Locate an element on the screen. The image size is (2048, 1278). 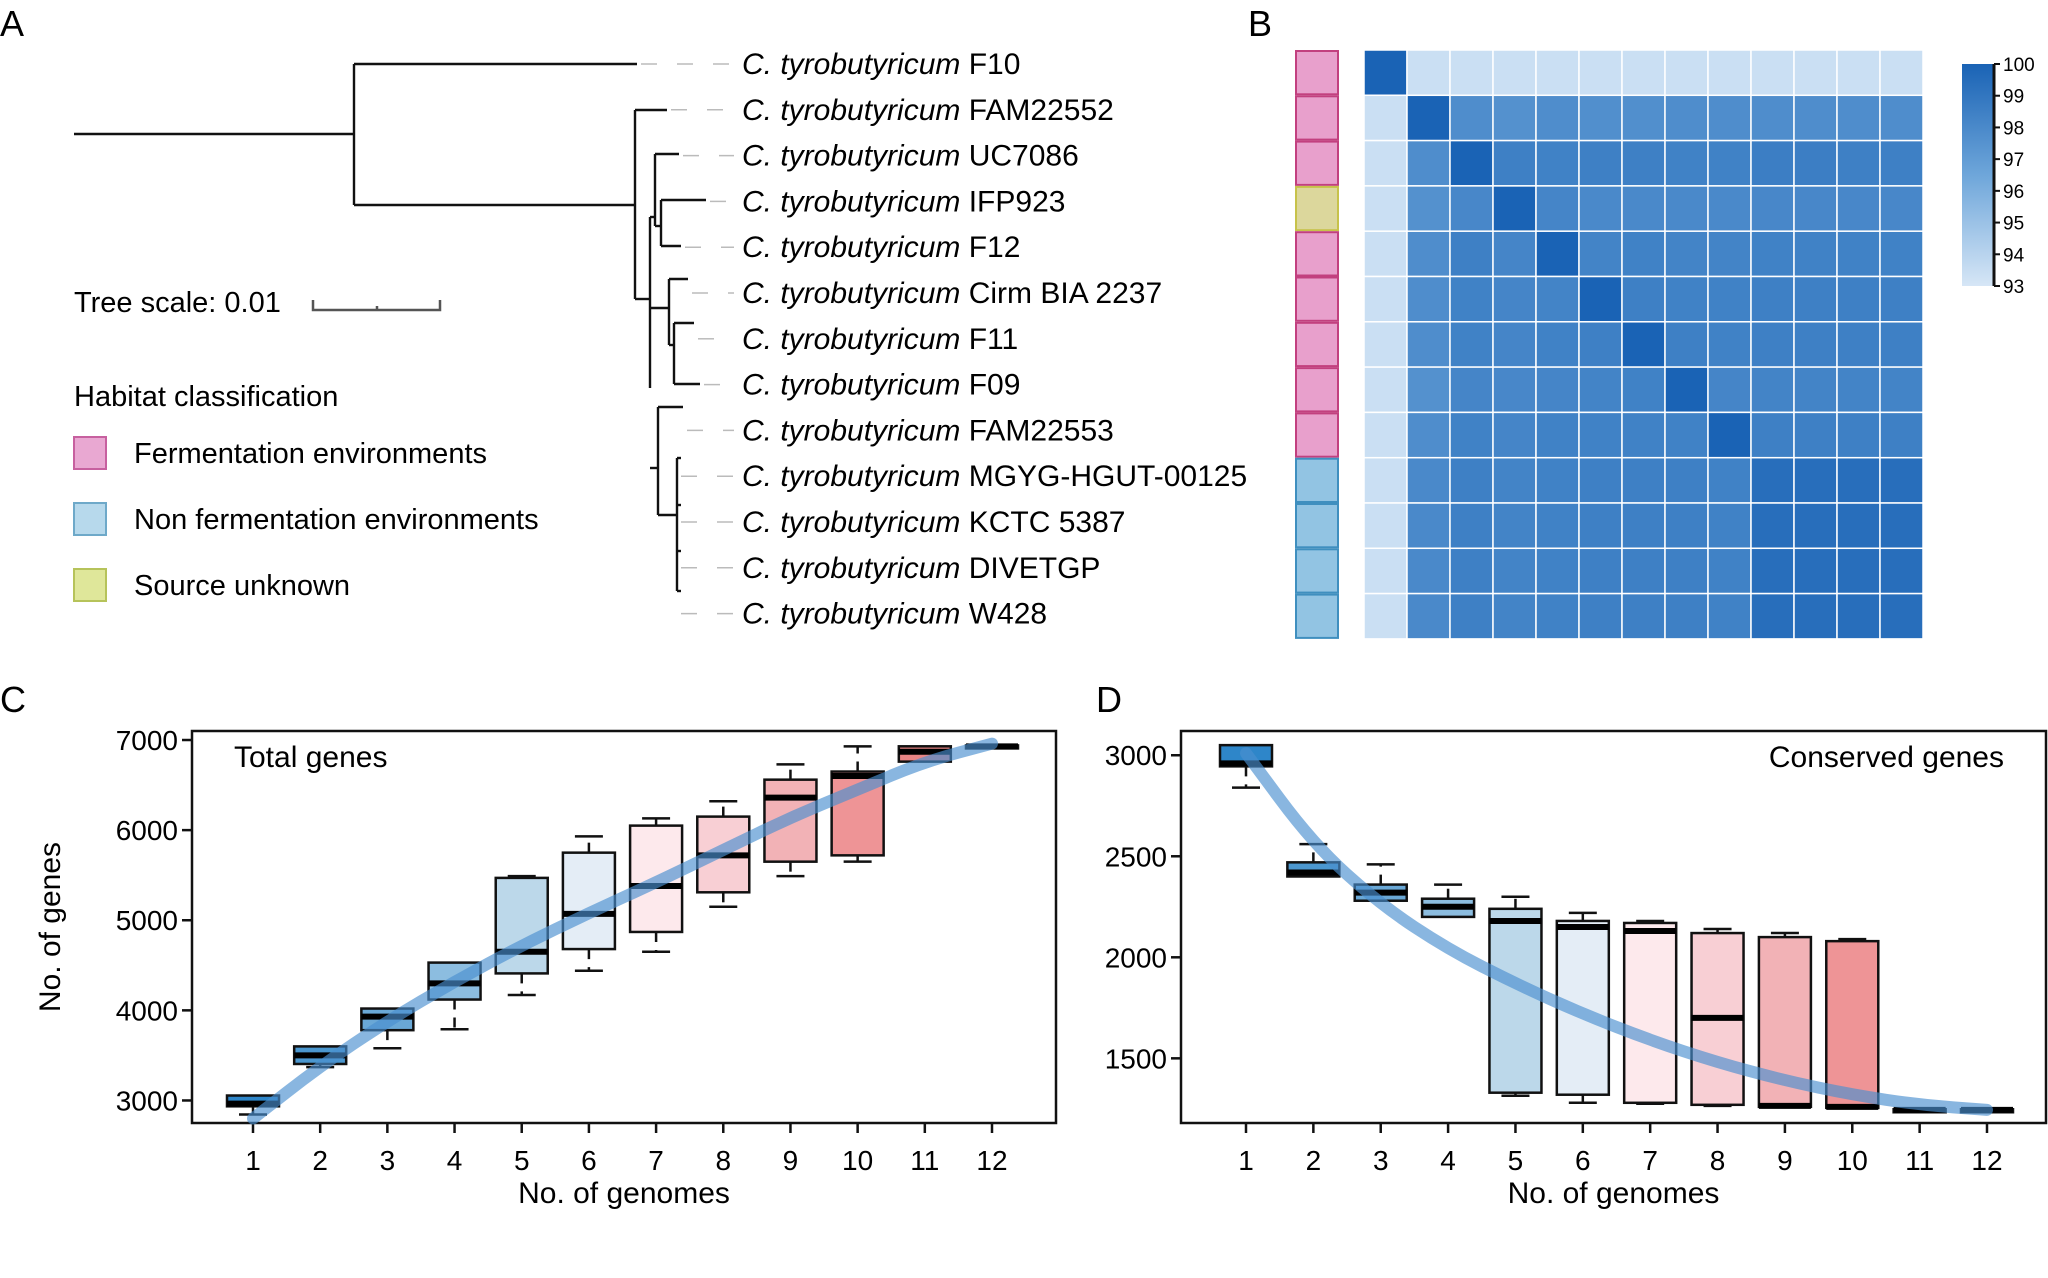
x-axis-title: No. of genomes is located at coordinates (1614, 1193).